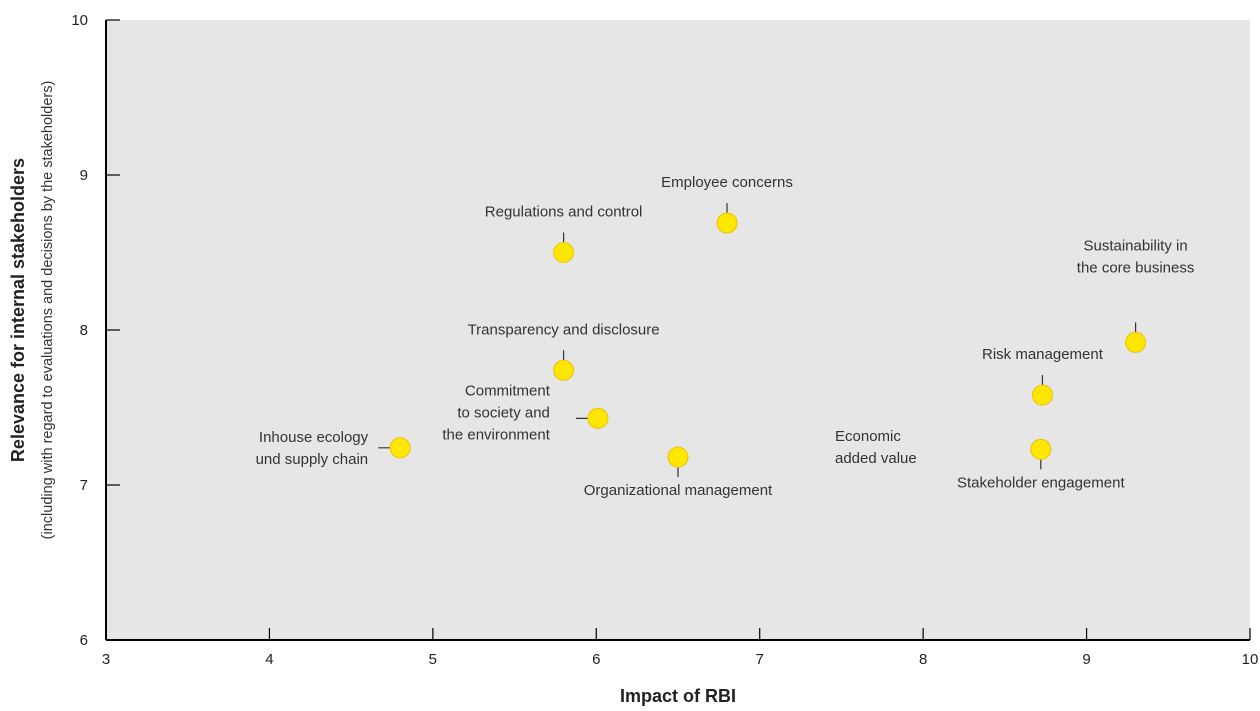  I want to click on point-label: Economic added value, so click(876, 447).